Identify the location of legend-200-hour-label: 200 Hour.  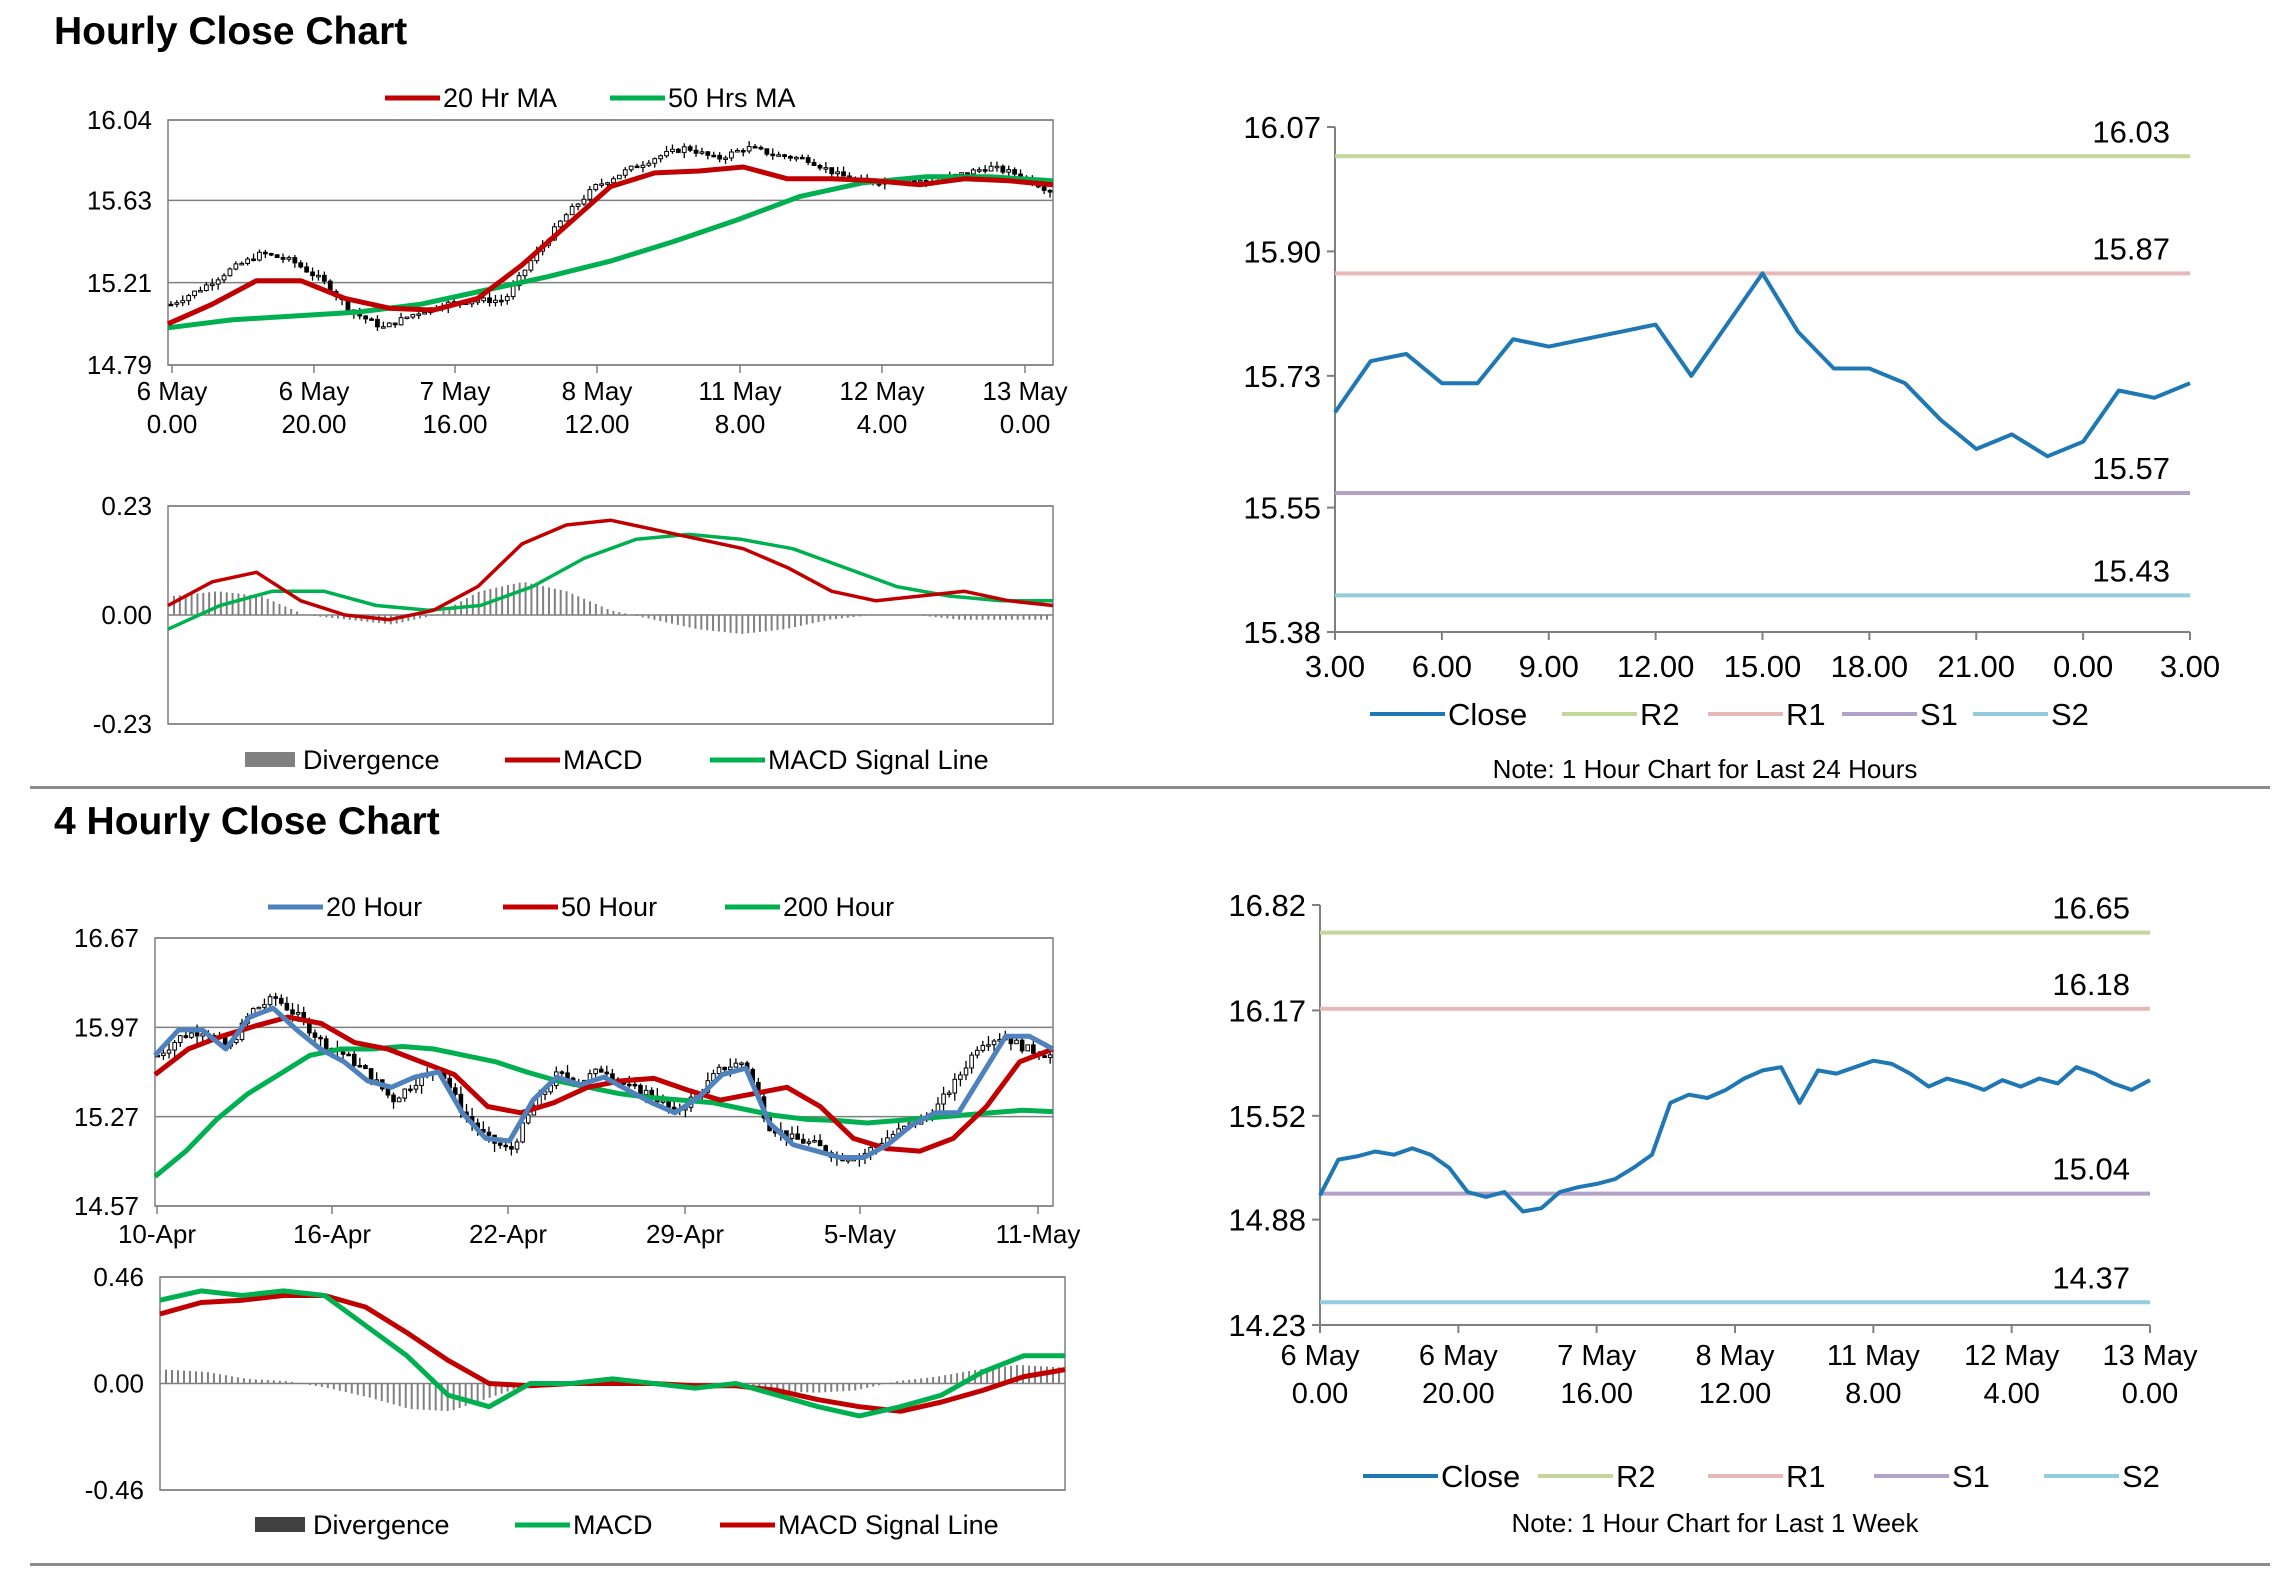
(838, 907).